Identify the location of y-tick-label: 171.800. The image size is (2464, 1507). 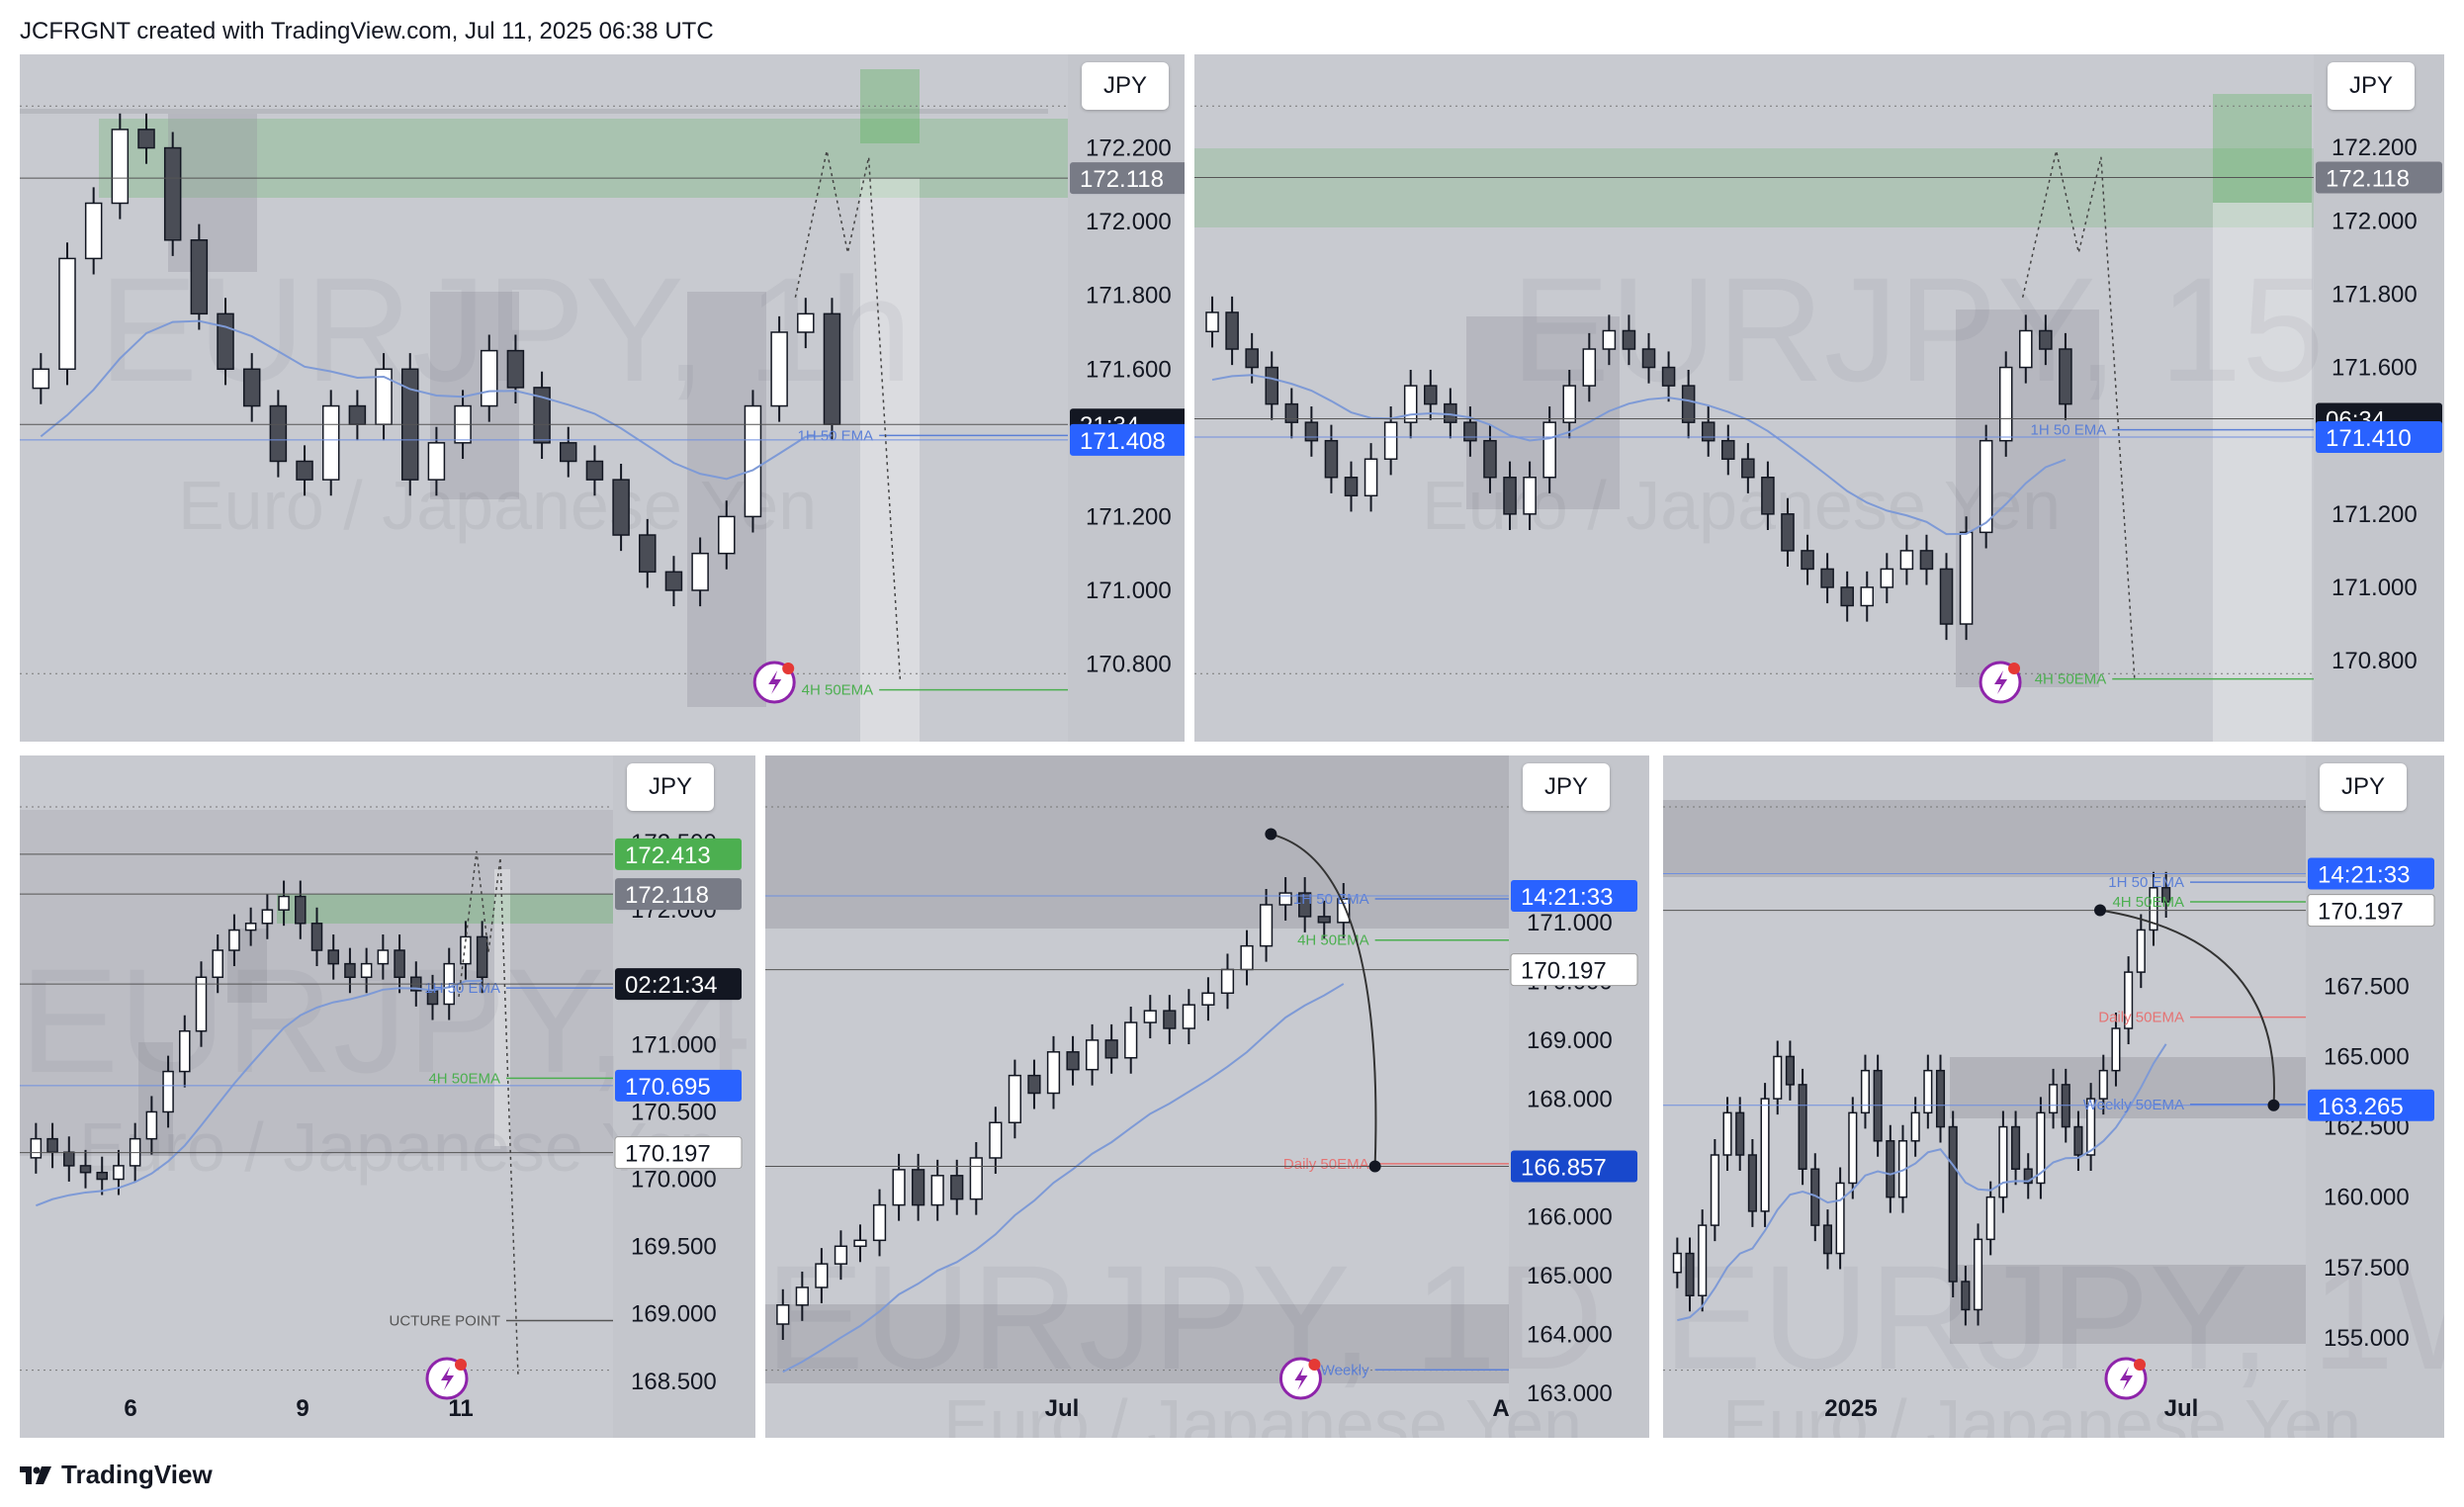
(1129, 296).